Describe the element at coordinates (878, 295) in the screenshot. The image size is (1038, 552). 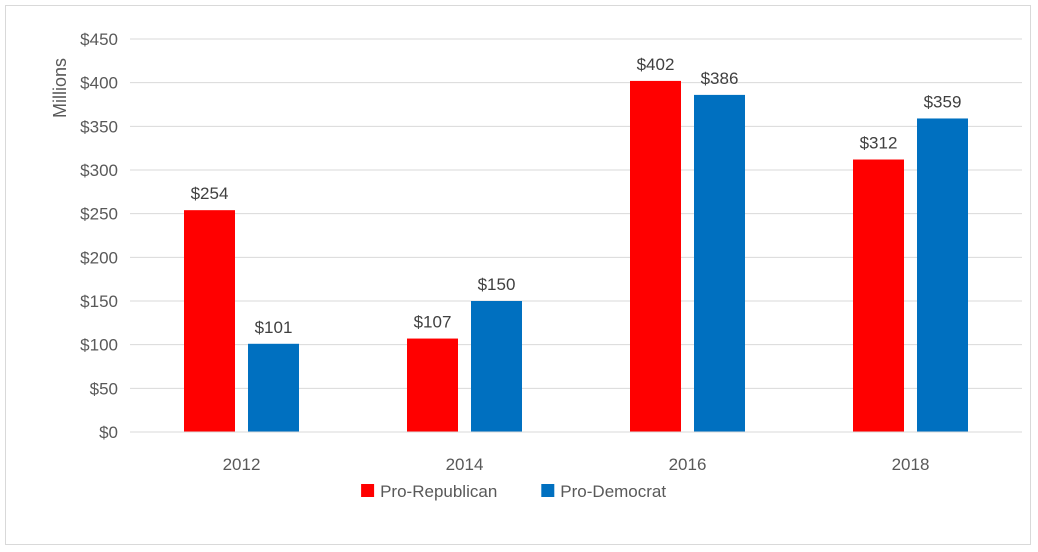
I see `bar-pro-republican-2018` at that location.